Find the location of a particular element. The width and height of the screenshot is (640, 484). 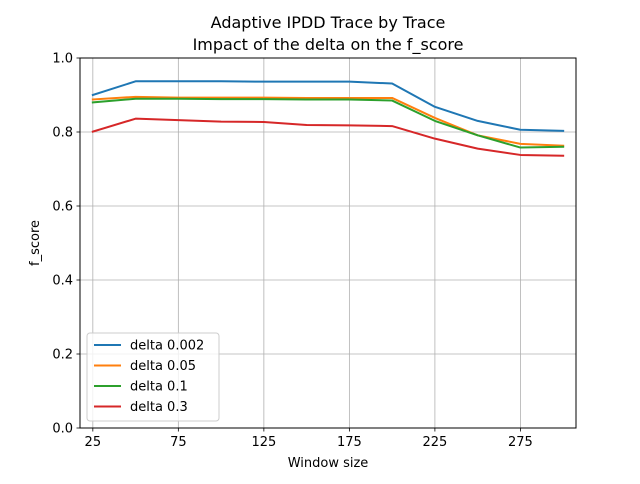

legend-label: delta 0.002 is located at coordinates (167, 346).